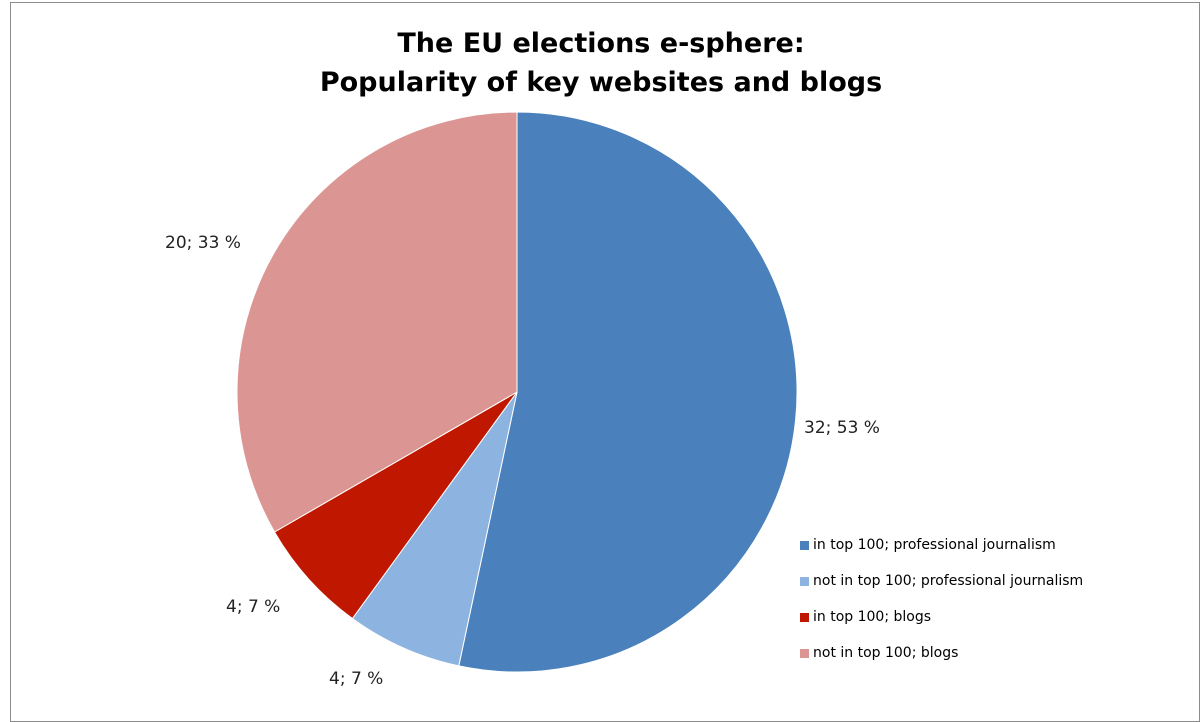  I want to click on data-label: 32; 53 %, so click(842, 428).